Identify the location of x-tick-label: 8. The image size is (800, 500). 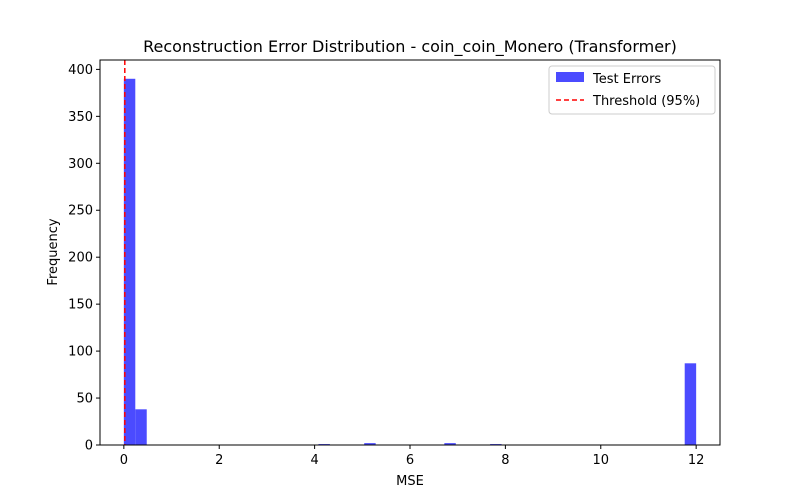
(505, 460).